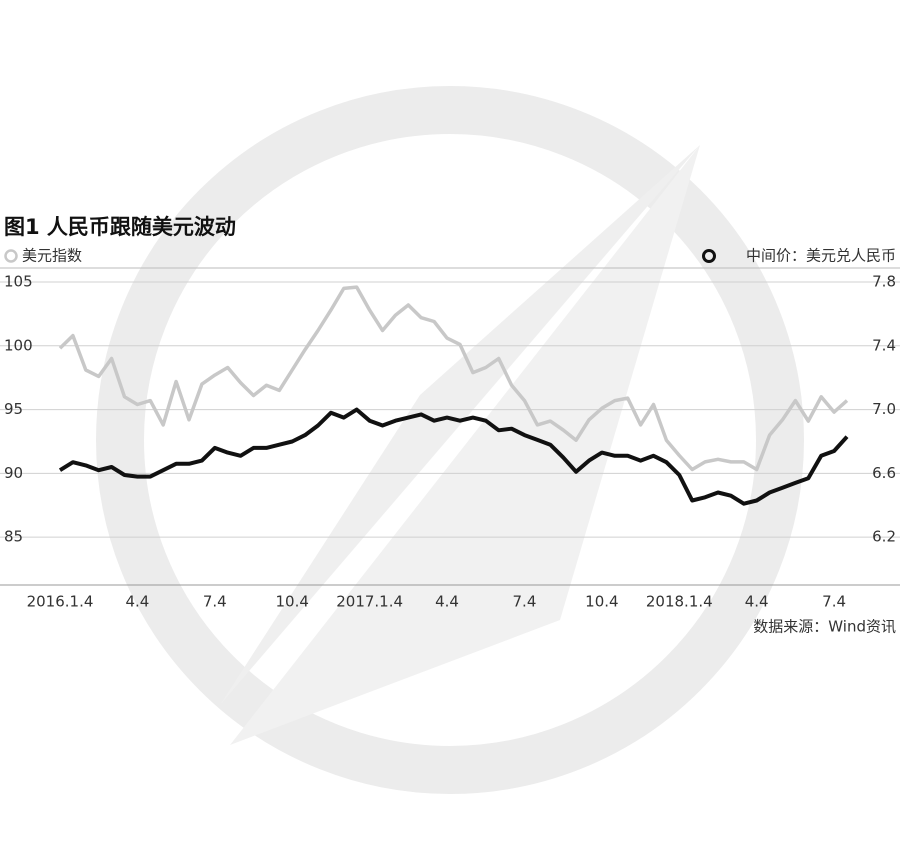 The image size is (900, 851). Describe the element at coordinates (884, 537) in the screenshot. I see `y2-tick-label: 6.2` at that location.